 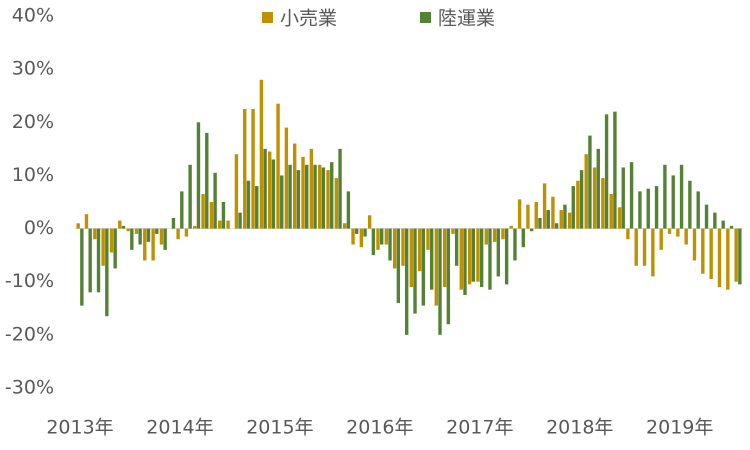 What do you see at coordinates (308, 19) in the screenshot?
I see `legend-label: 小売業` at bounding box center [308, 19].